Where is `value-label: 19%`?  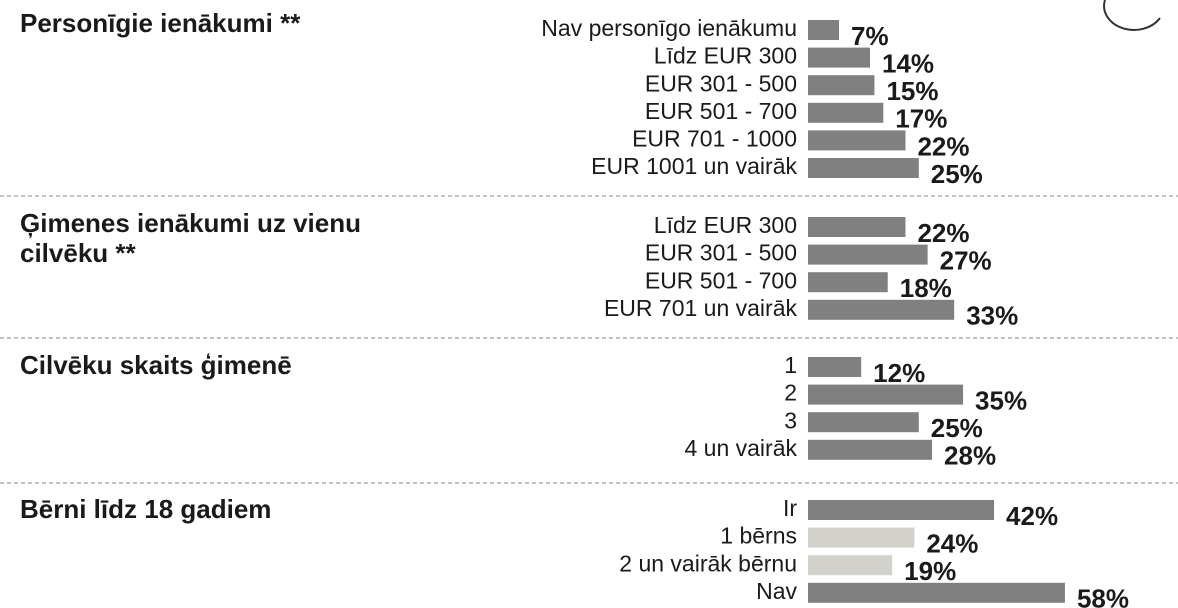
value-label: 19% is located at coordinates (930, 571).